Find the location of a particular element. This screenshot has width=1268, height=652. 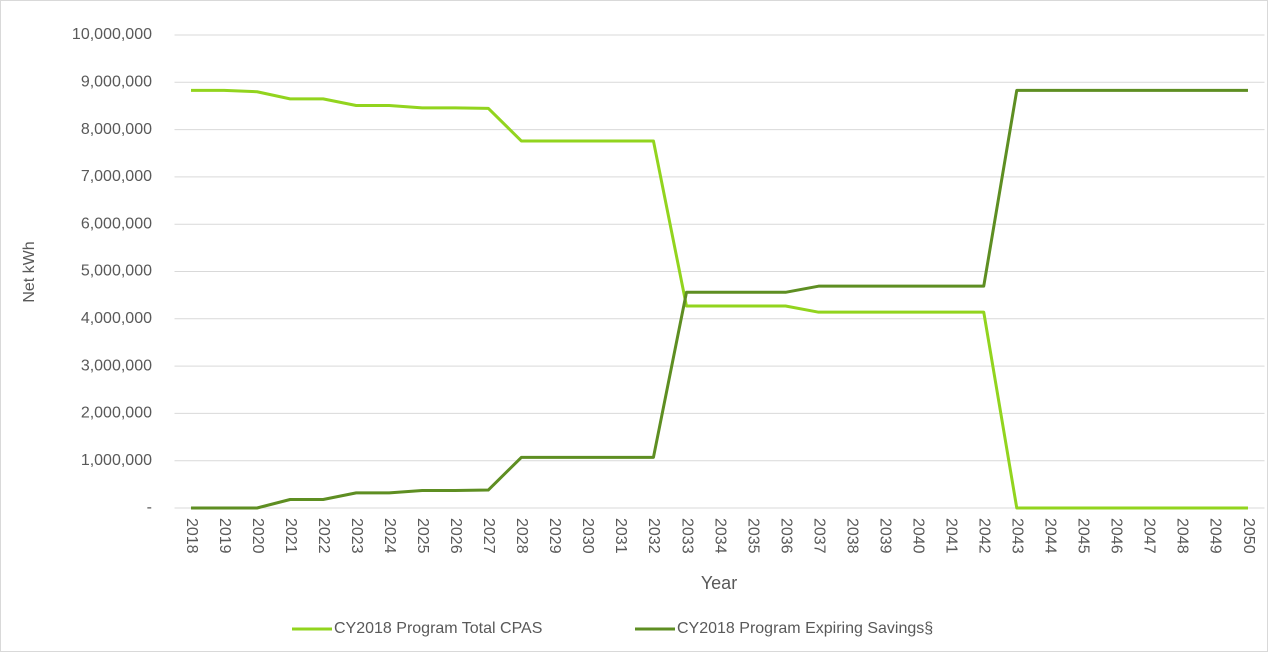

x-tick-label: 2046 is located at coordinates (1116, 536).